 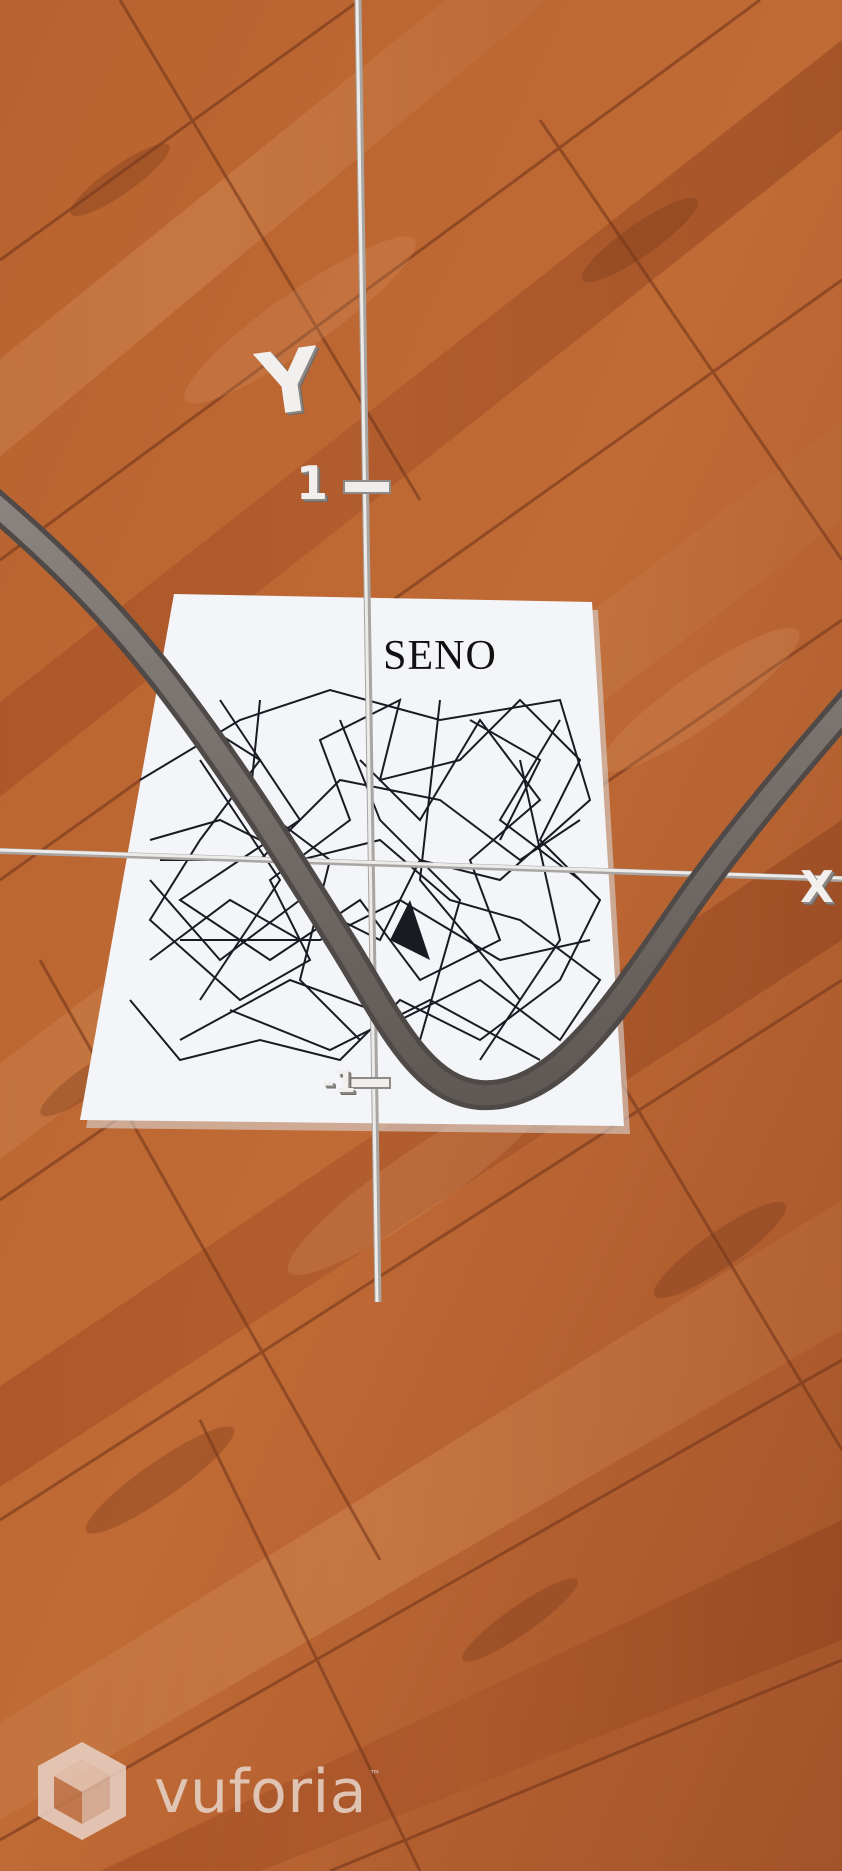 I want to click on vuforia-logo-spacer, so click(x=82, y=1792).